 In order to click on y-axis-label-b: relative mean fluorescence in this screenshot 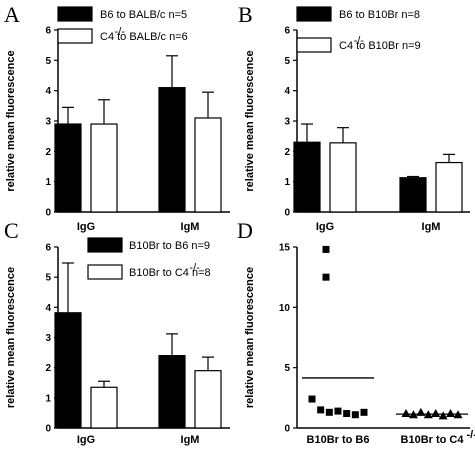, I will do `click(250, 120)`.